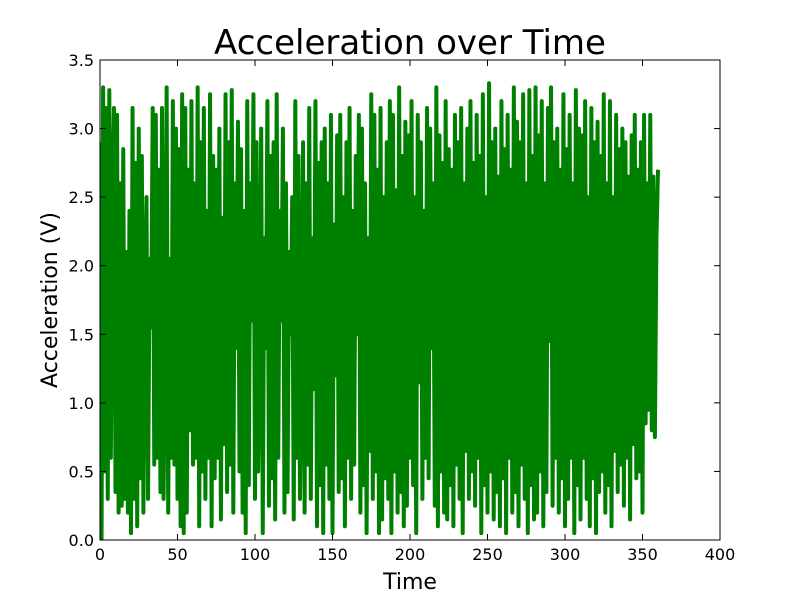  Describe the element at coordinates (487, 554) in the screenshot. I see `x-tick-label: 250` at that location.